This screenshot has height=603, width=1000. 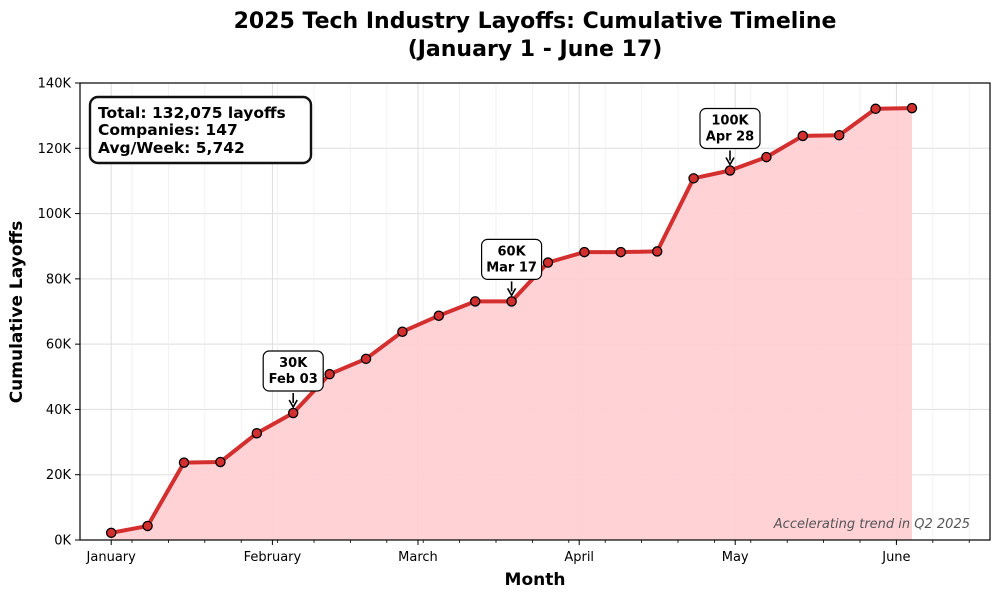 What do you see at coordinates (59, 410) in the screenshot?
I see `y-tick-label: 40K` at bounding box center [59, 410].